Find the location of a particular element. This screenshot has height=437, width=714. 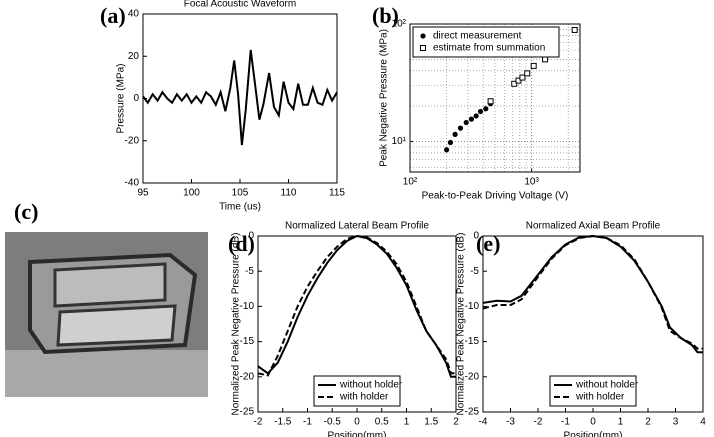

y-tick-label: -40 is located at coordinates (132, 183).